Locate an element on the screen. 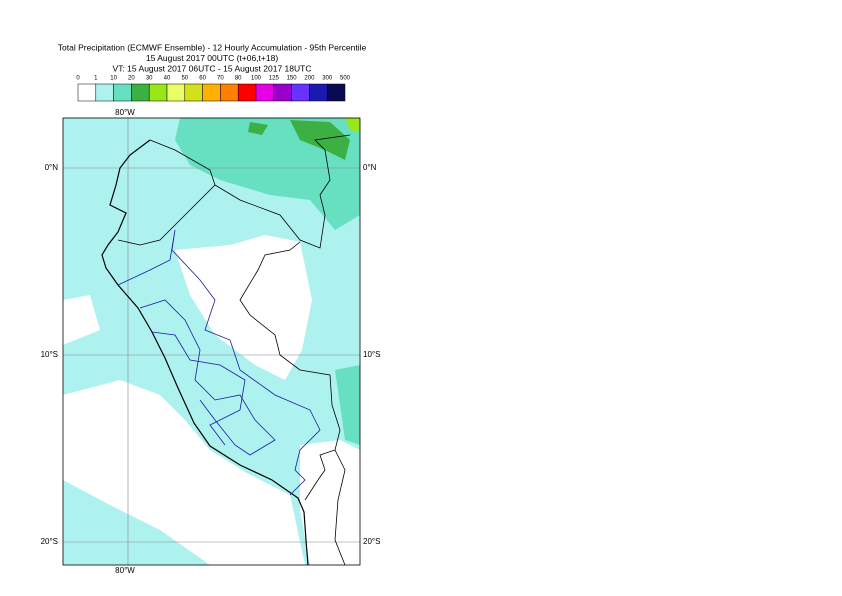 This screenshot has height=596, width=842. legend-label: 20 is located at coordinates (131, 79).